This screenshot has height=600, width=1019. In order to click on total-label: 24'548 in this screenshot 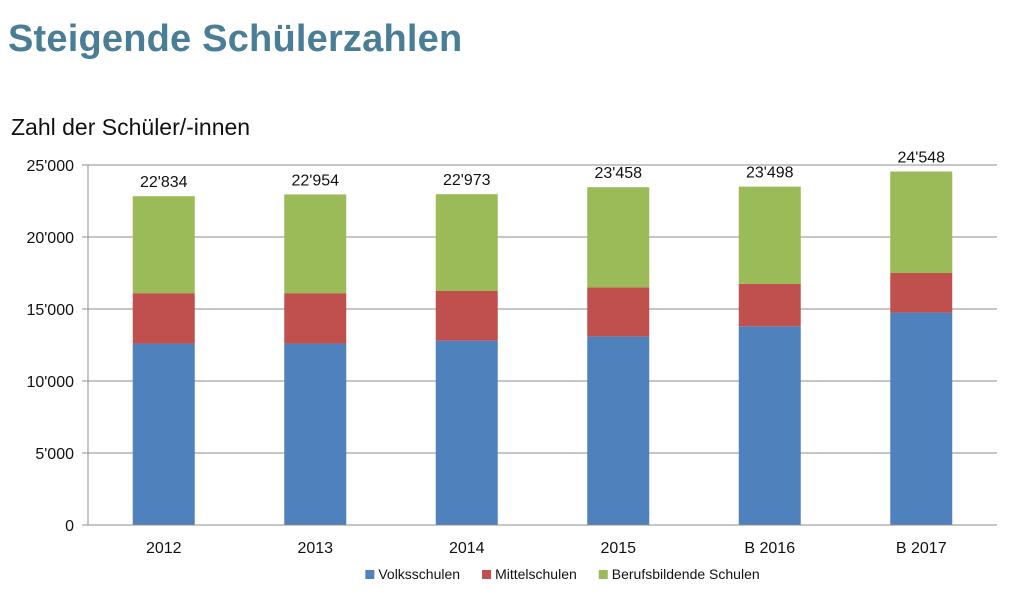, I will do `click(921, 158)`.